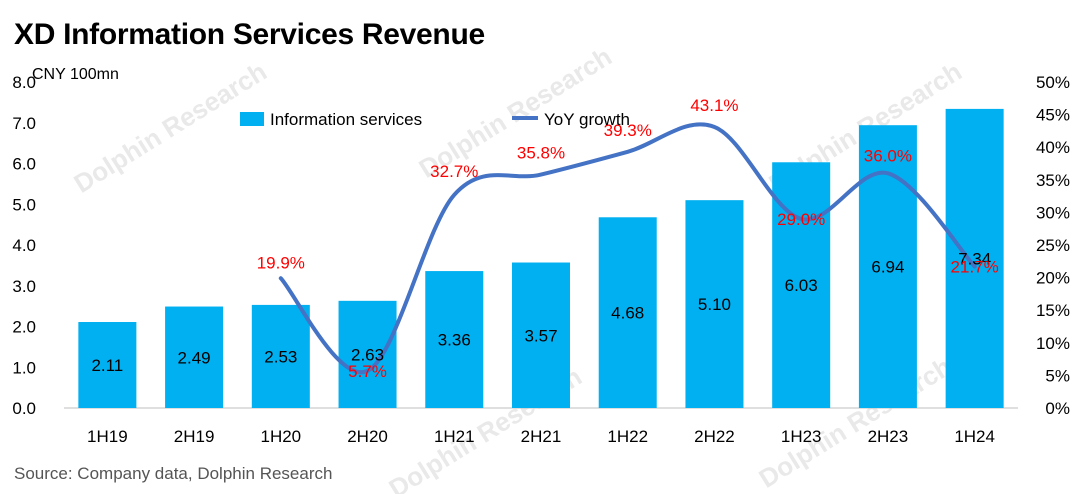 This screenshot has height=494, width=1080. I want to click on right-tick-label: 25%, so click(1053, 245).